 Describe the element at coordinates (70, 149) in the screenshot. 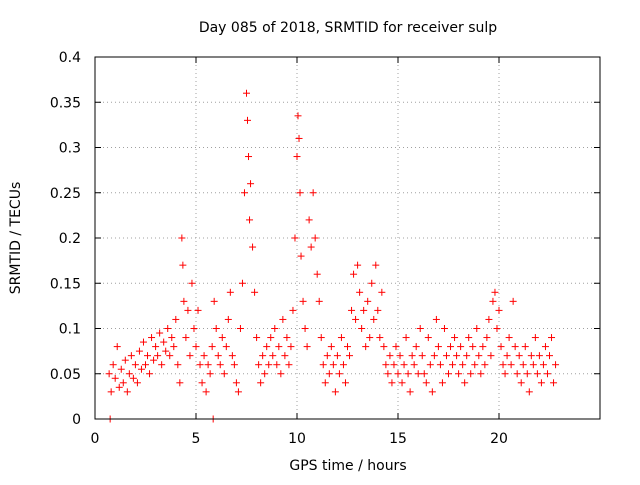

I see `y-tick-label: 0.3` at that location.